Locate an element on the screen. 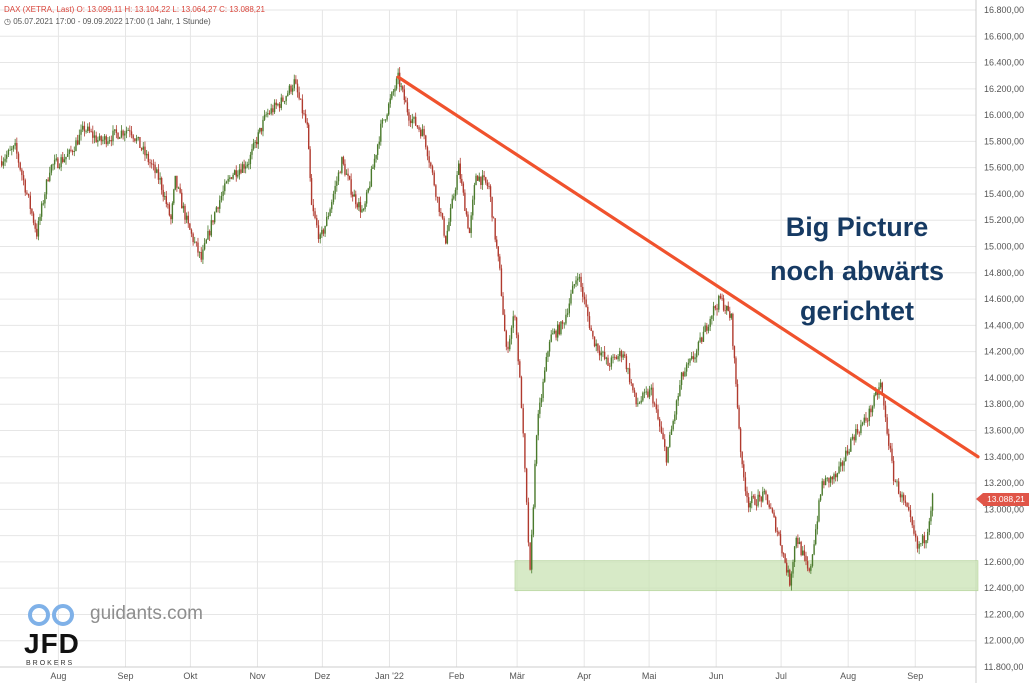 The height and width of the screenshot is (683, 1030). annotation-line-2: noch abwärts is located at coordinates (857, 271).